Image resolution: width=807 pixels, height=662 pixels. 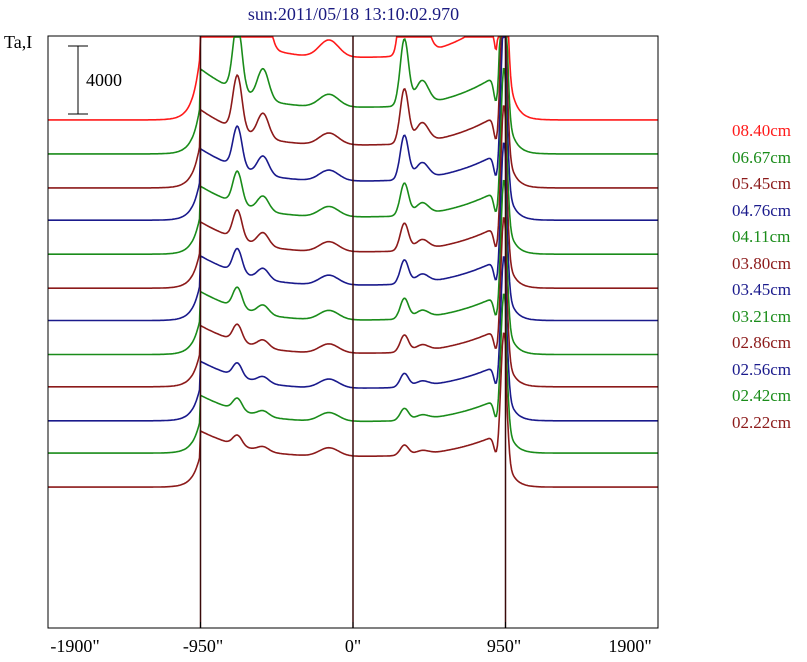 I want to click on legend-entry: 02.42cm, so click(x=762, y=395).